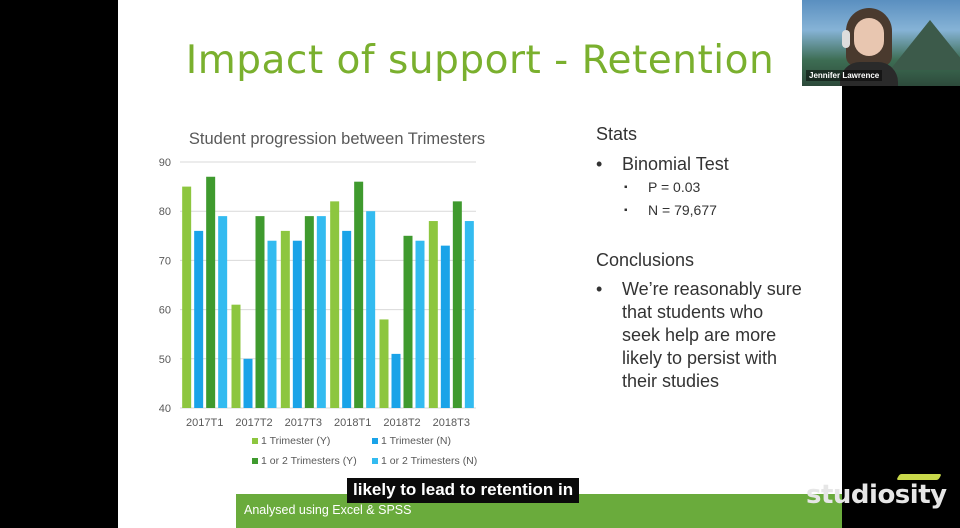 This screenshot has height=528, width=960. Describe the element at coordinates (165, 212) in the screenshot. I see `y-tick-label: 80` at that location.